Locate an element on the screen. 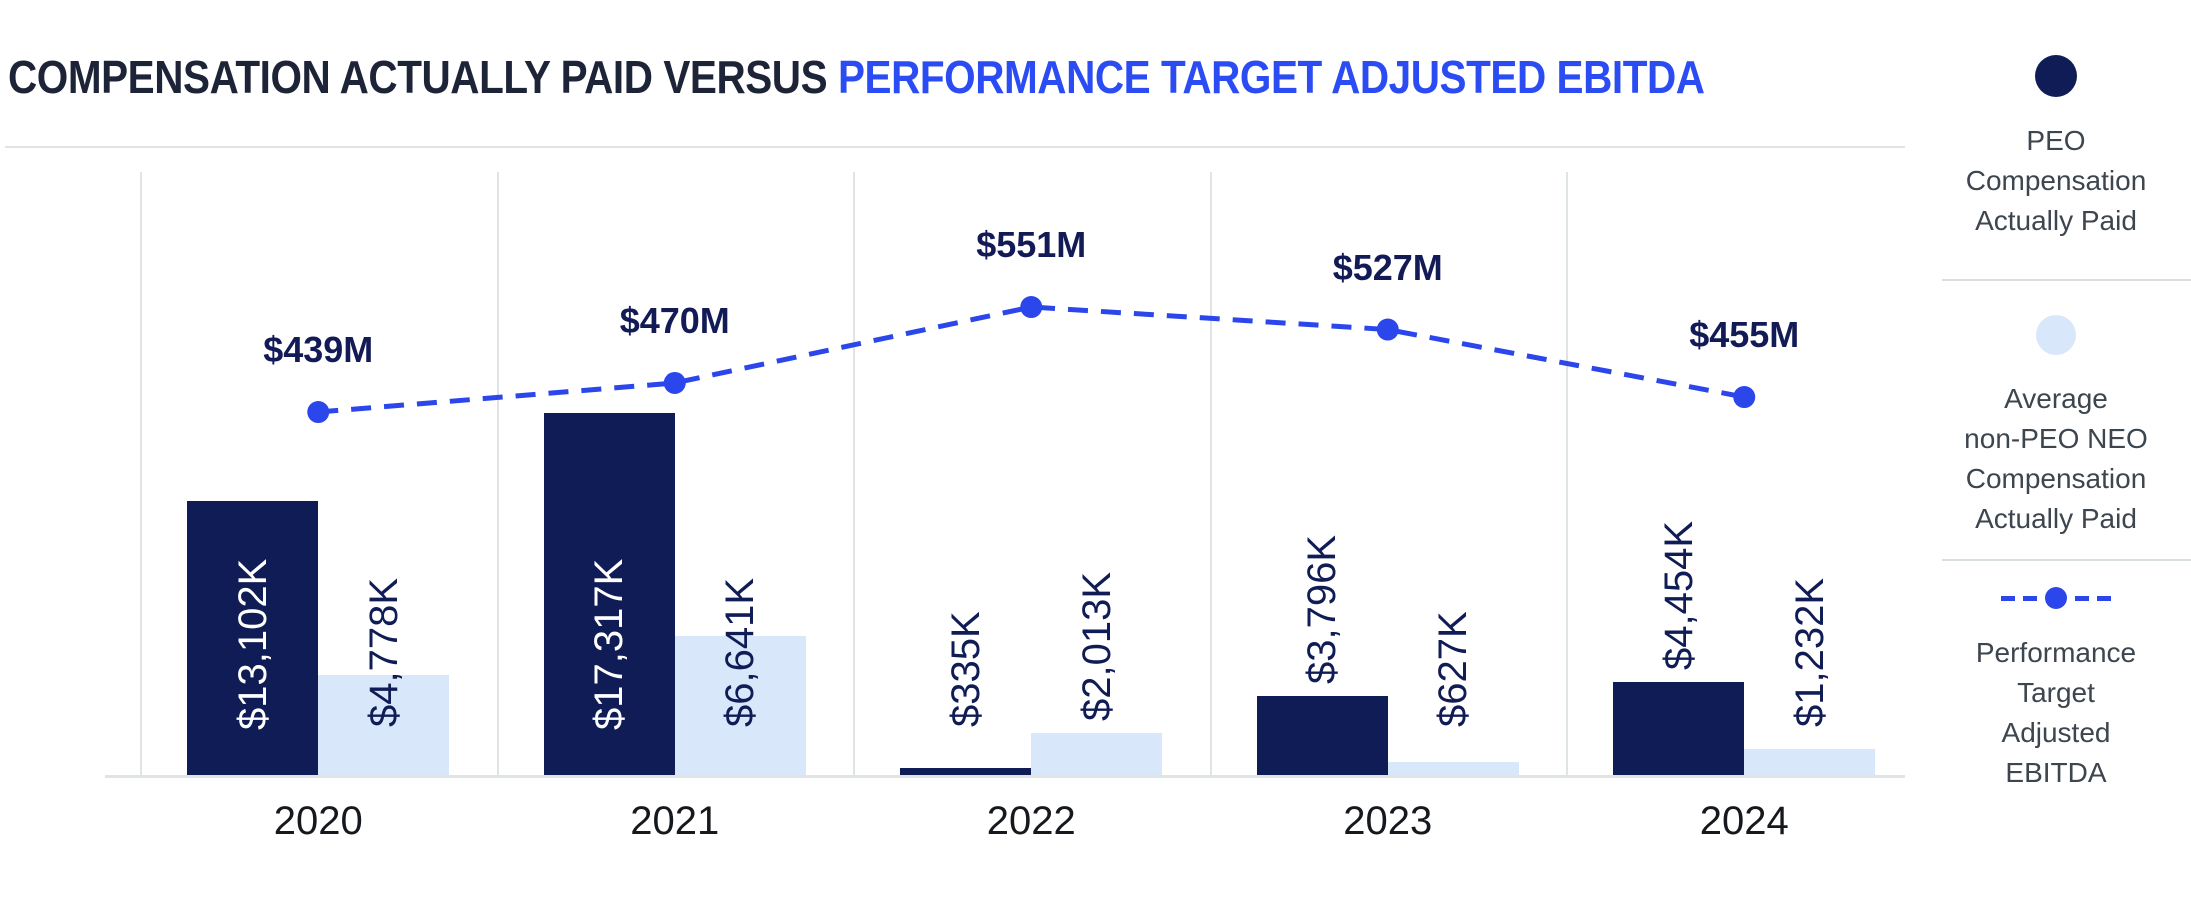  dashed-line-dot-icon is located at coordinates (2056, 598).